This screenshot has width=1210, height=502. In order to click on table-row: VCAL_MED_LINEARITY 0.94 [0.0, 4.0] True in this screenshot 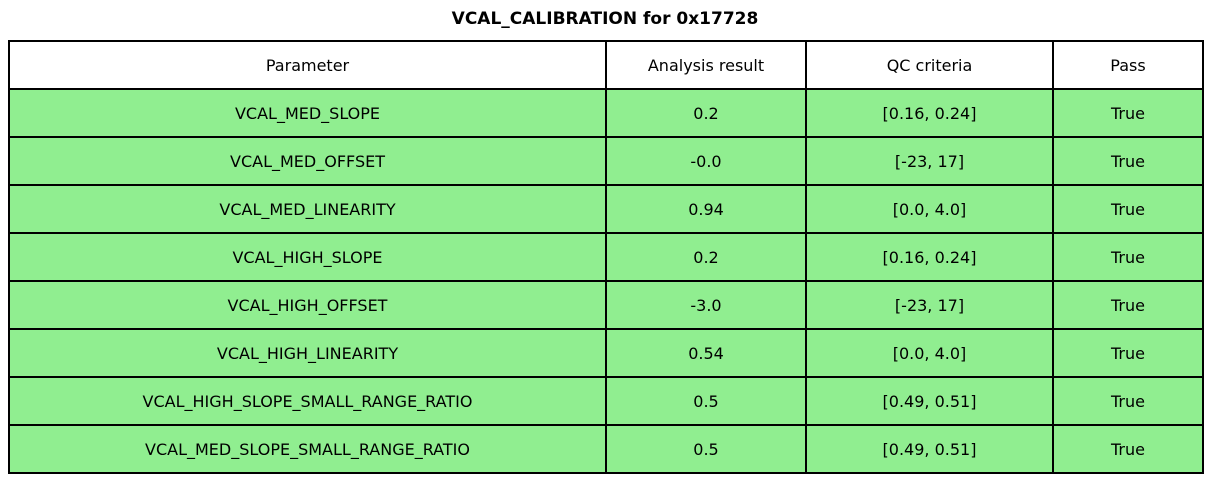, I will do `click(606, 209)`.